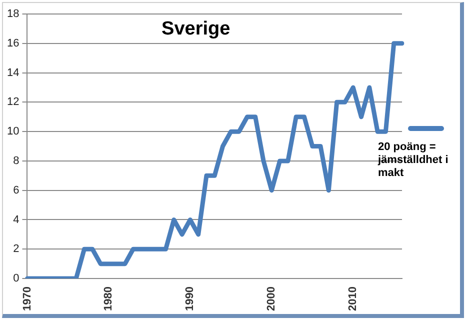 The height and width of the screenshot is (328, 474). Describe the element at coordinates (16, 220) in the screenshot. I see `y-tick-label: 4` at that location.